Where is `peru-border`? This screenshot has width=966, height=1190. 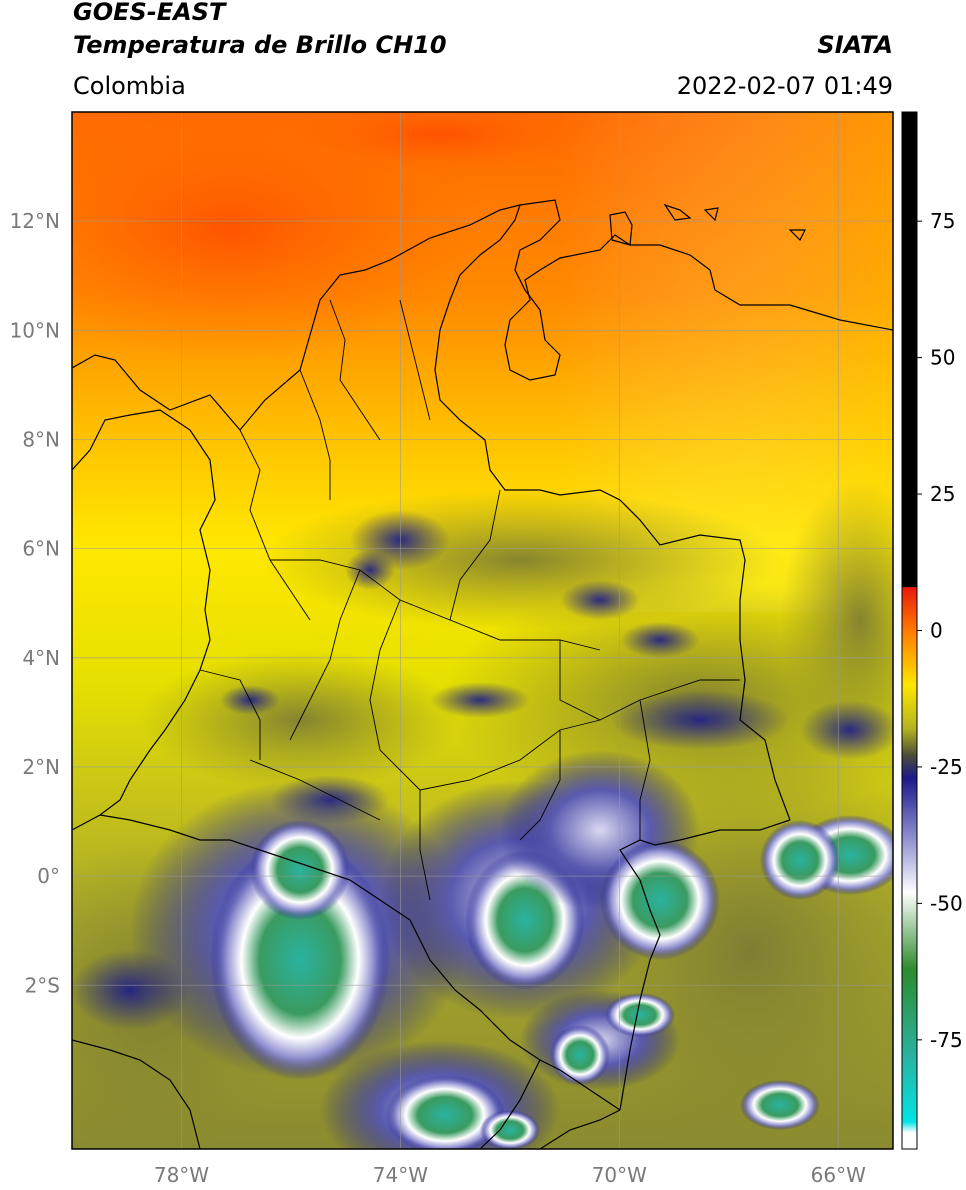
peru-border is located at coordinates (510, 1104).